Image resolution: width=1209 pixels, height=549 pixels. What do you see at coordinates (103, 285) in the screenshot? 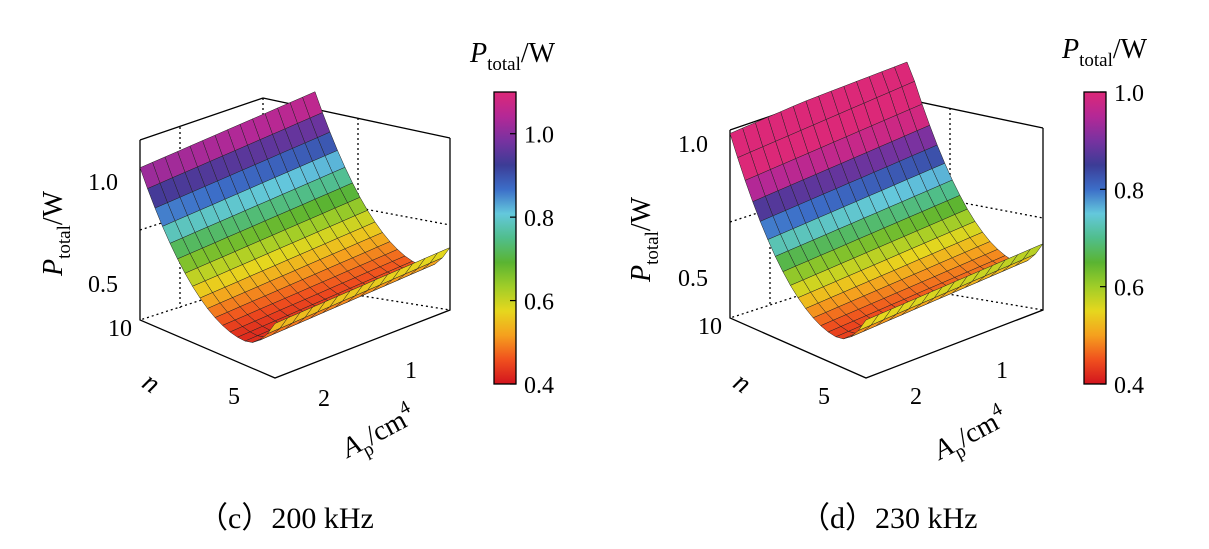
I see `chart-c-z-tick-2: 0.5` at bounding box center [103, 285].